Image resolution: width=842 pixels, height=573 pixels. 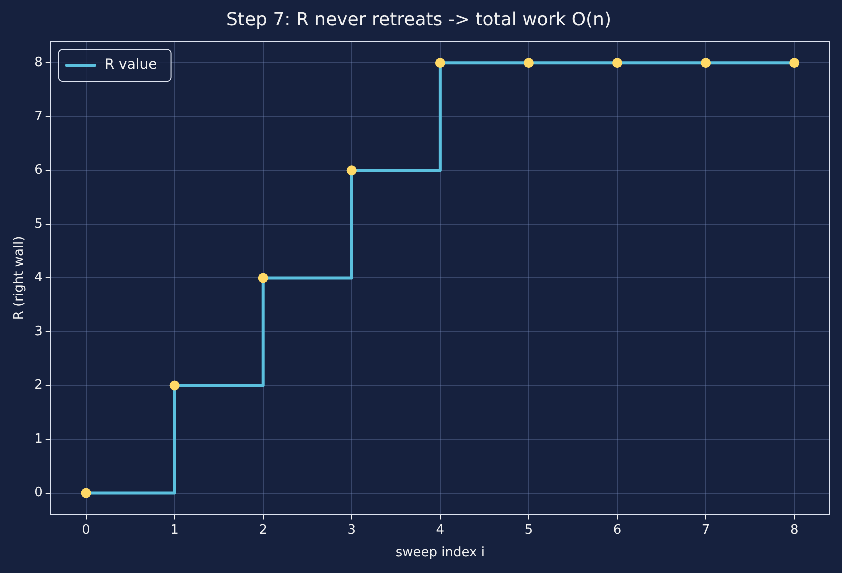 I want to click on x-axis-title: sweep index i, so click(x=440, y=553).